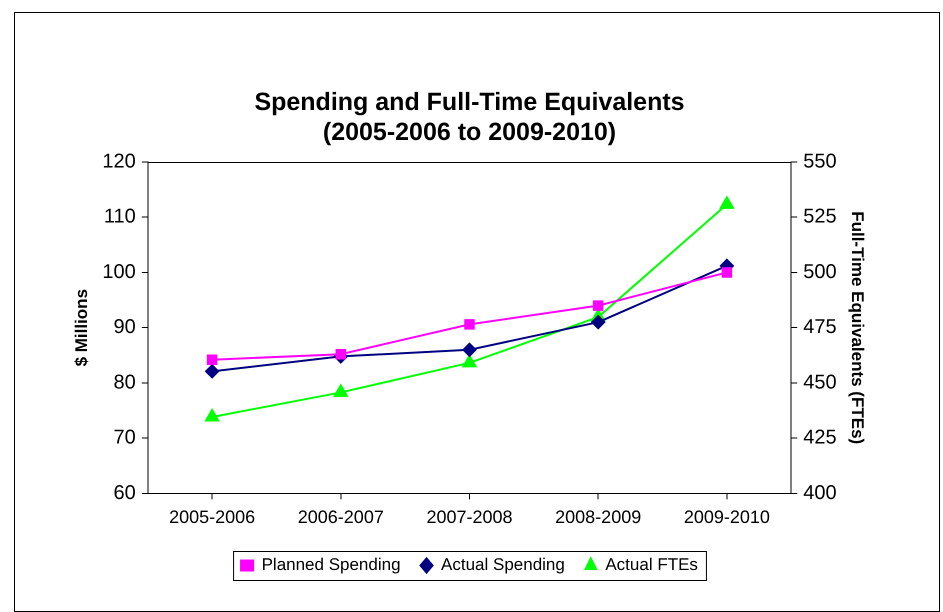 The image size is (943, 612). What do you see at coordinates (125, 382) in the screenshot?
I see `y-tick-label: 80` at bounding box center [125, 382].